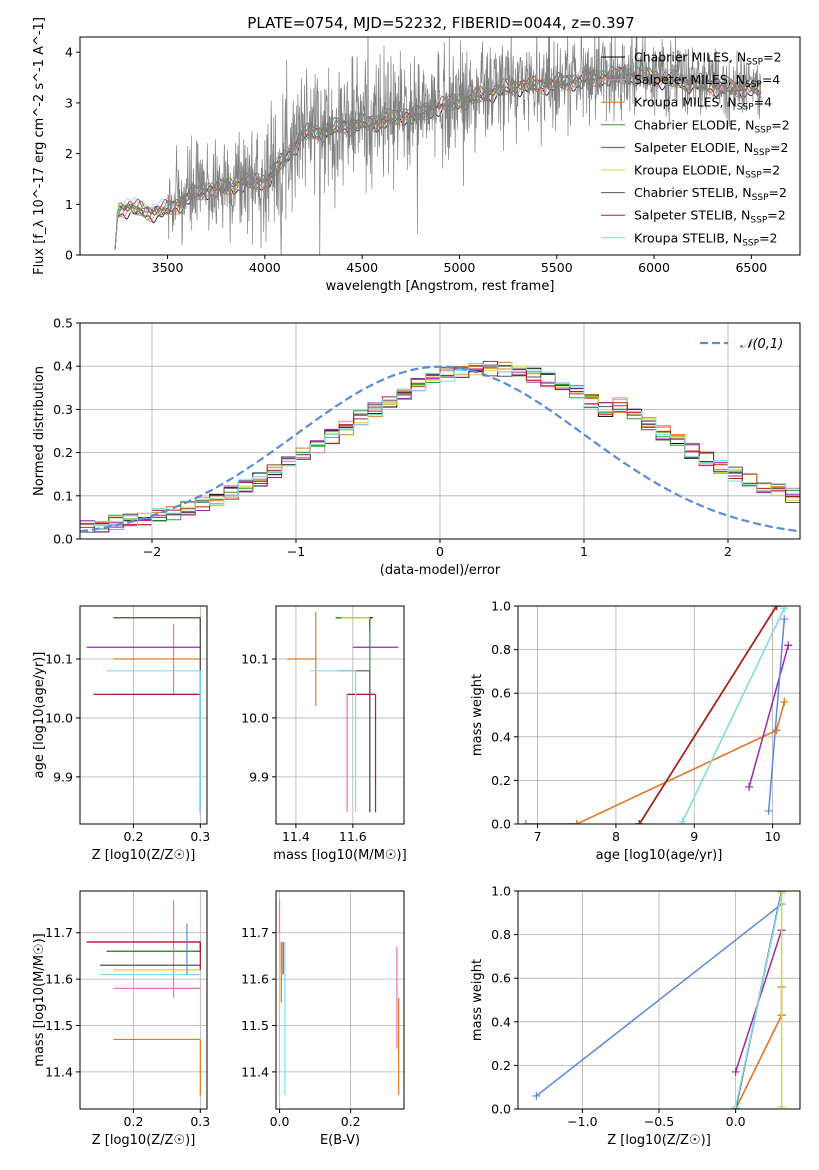  Describe the element at coordinates (711, 149) in the screenshot. I see `legend-label: Salpeter ELODIE, NSSP=2` at that location.